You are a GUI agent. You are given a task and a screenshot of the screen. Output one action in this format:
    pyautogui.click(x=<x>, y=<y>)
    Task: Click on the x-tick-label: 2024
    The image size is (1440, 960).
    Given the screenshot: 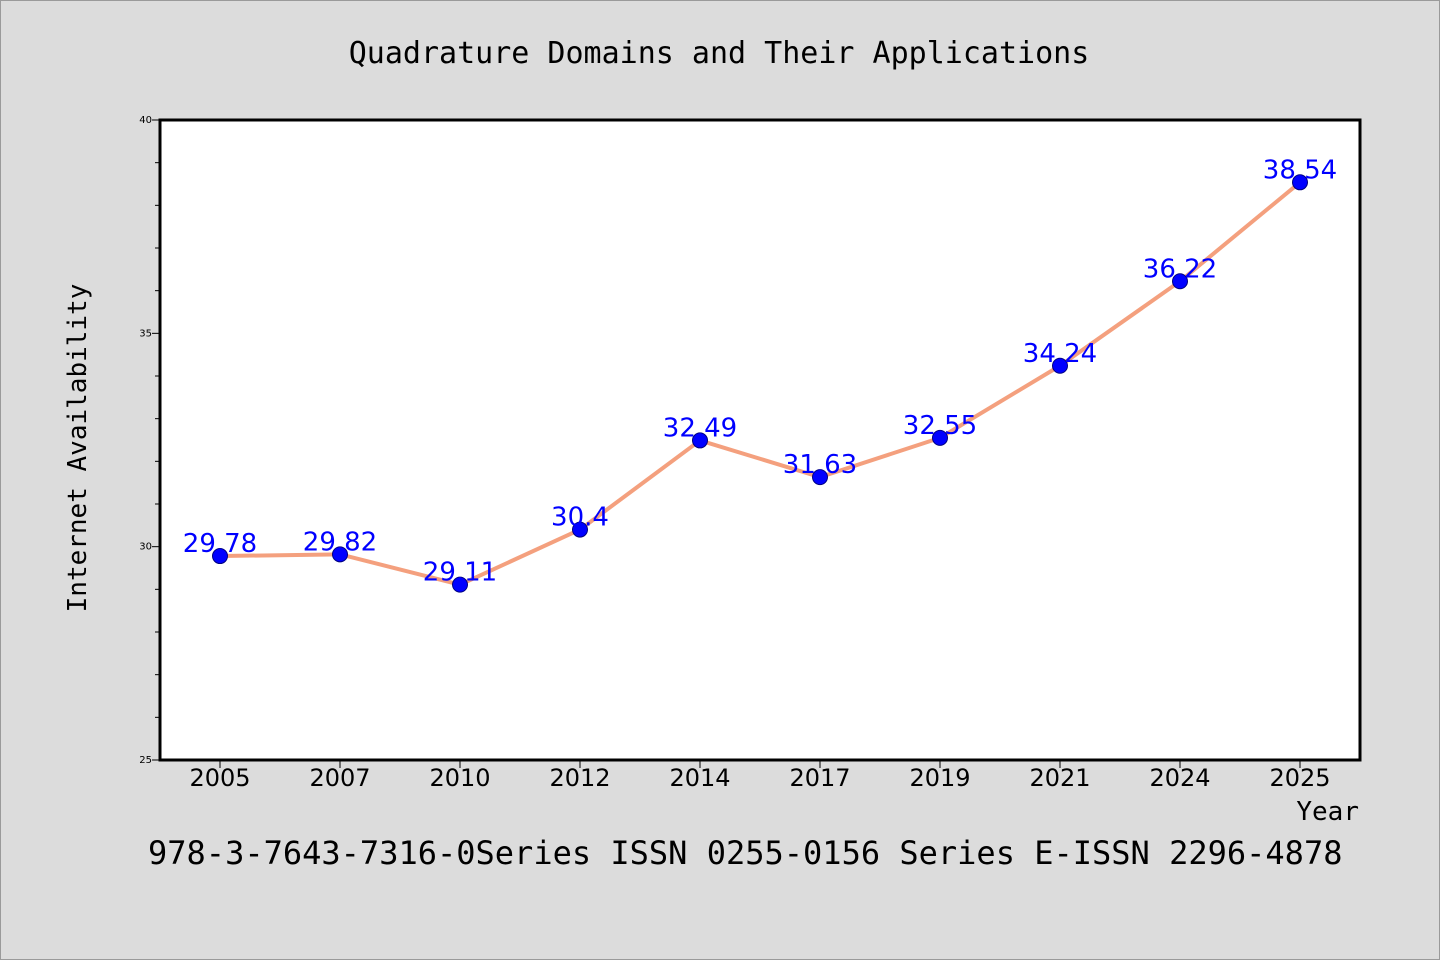 What is the action you would take?
    pyautogui.click(x=1179, y=778)
    